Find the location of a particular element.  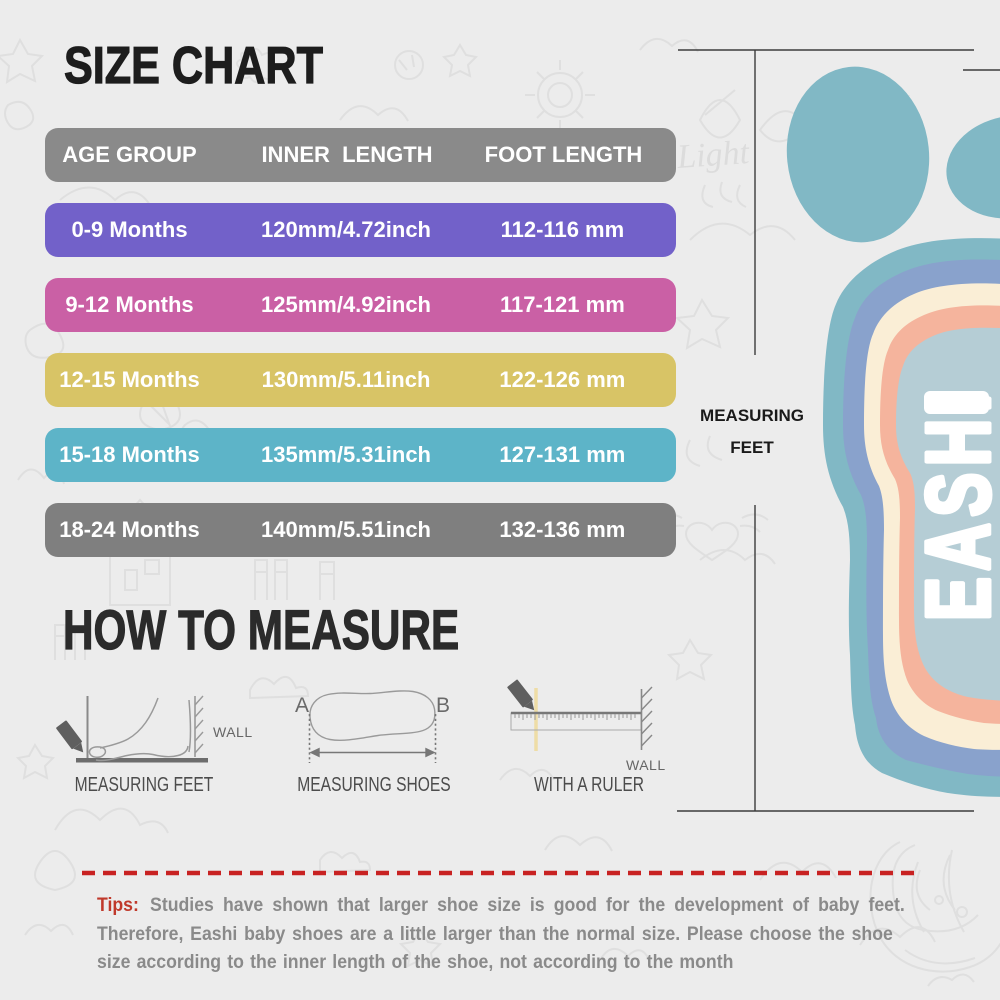

svg-text: EASHI is located at coordinates (954, 504).